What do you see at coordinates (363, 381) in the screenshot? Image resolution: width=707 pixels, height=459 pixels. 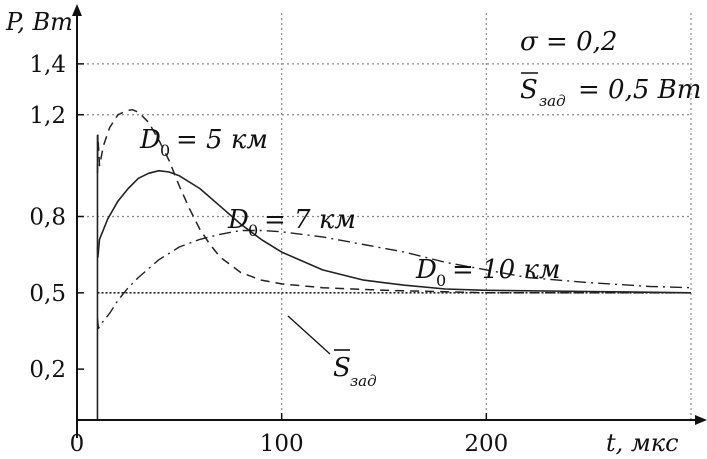 I see `series-label-sub: зад` at bounding box center [363, 381].